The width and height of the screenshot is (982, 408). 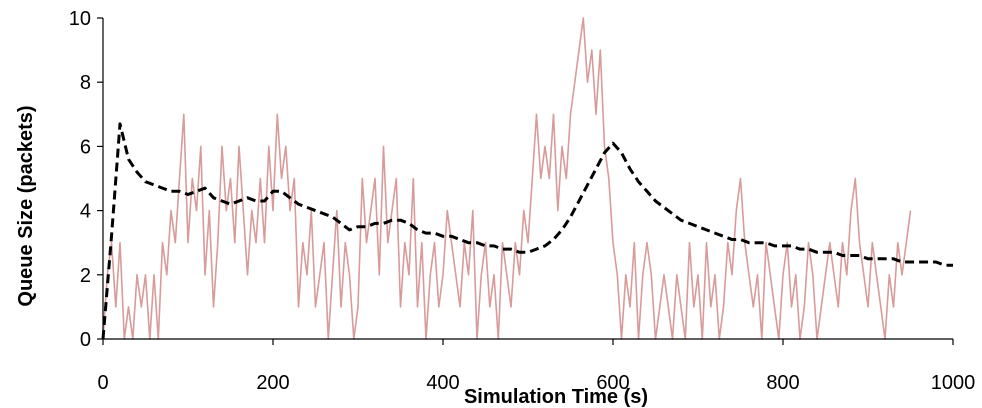 I want to click on y-tick-label: 4, so click(x=85, y=212).